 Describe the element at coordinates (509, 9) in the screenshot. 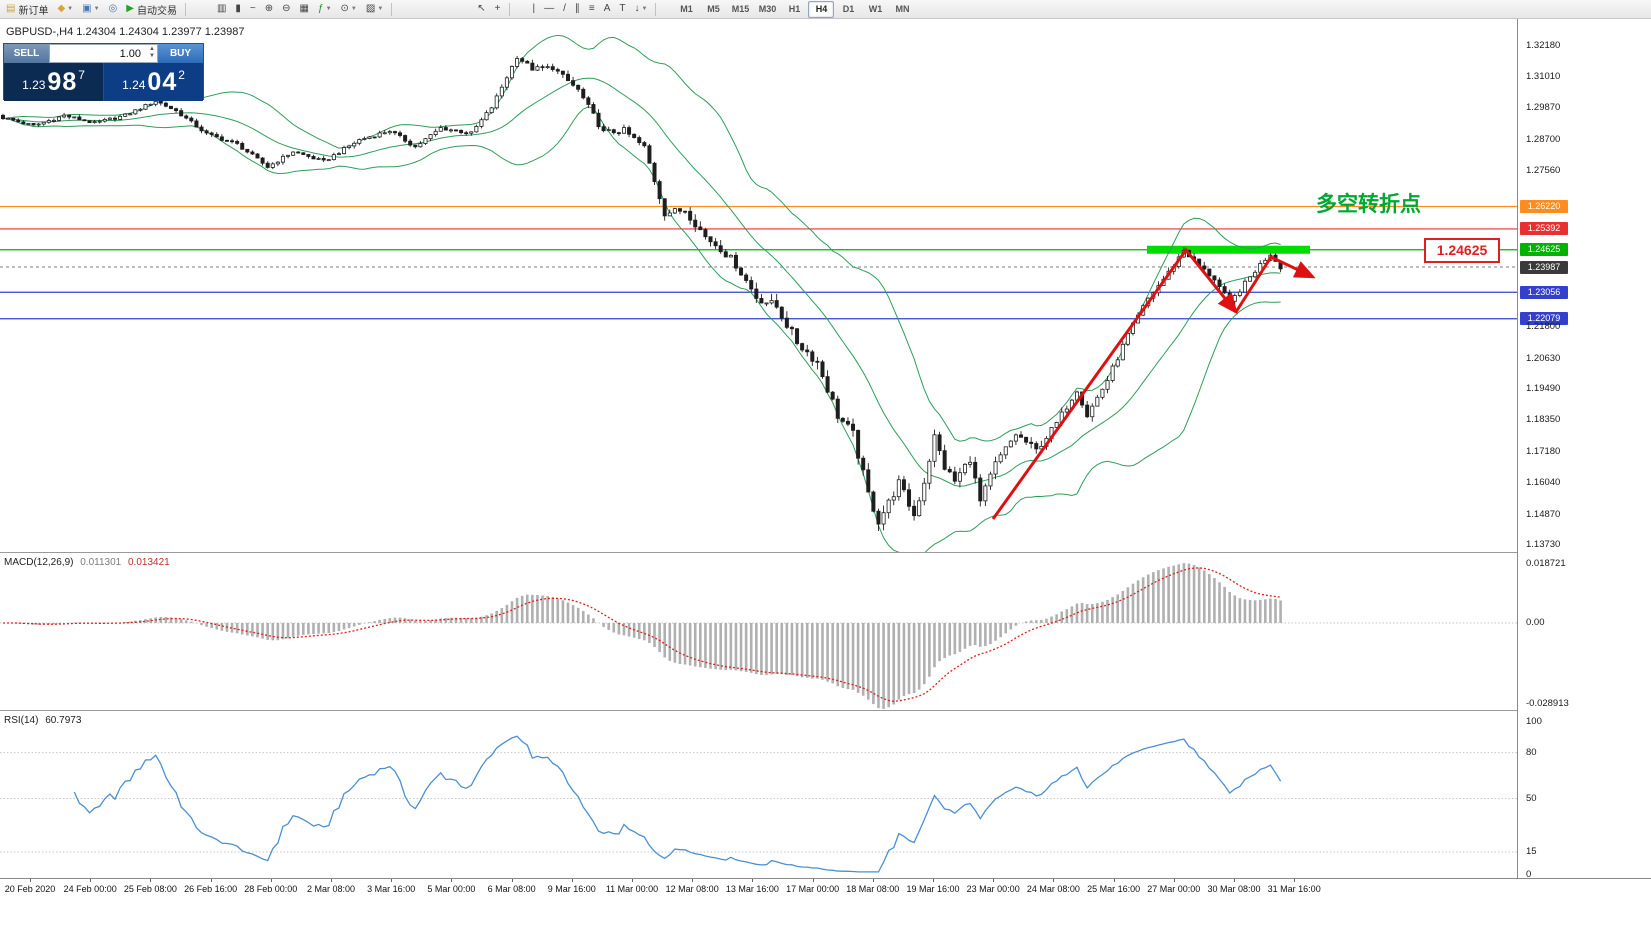

I see `toolbar-separator` at that location.